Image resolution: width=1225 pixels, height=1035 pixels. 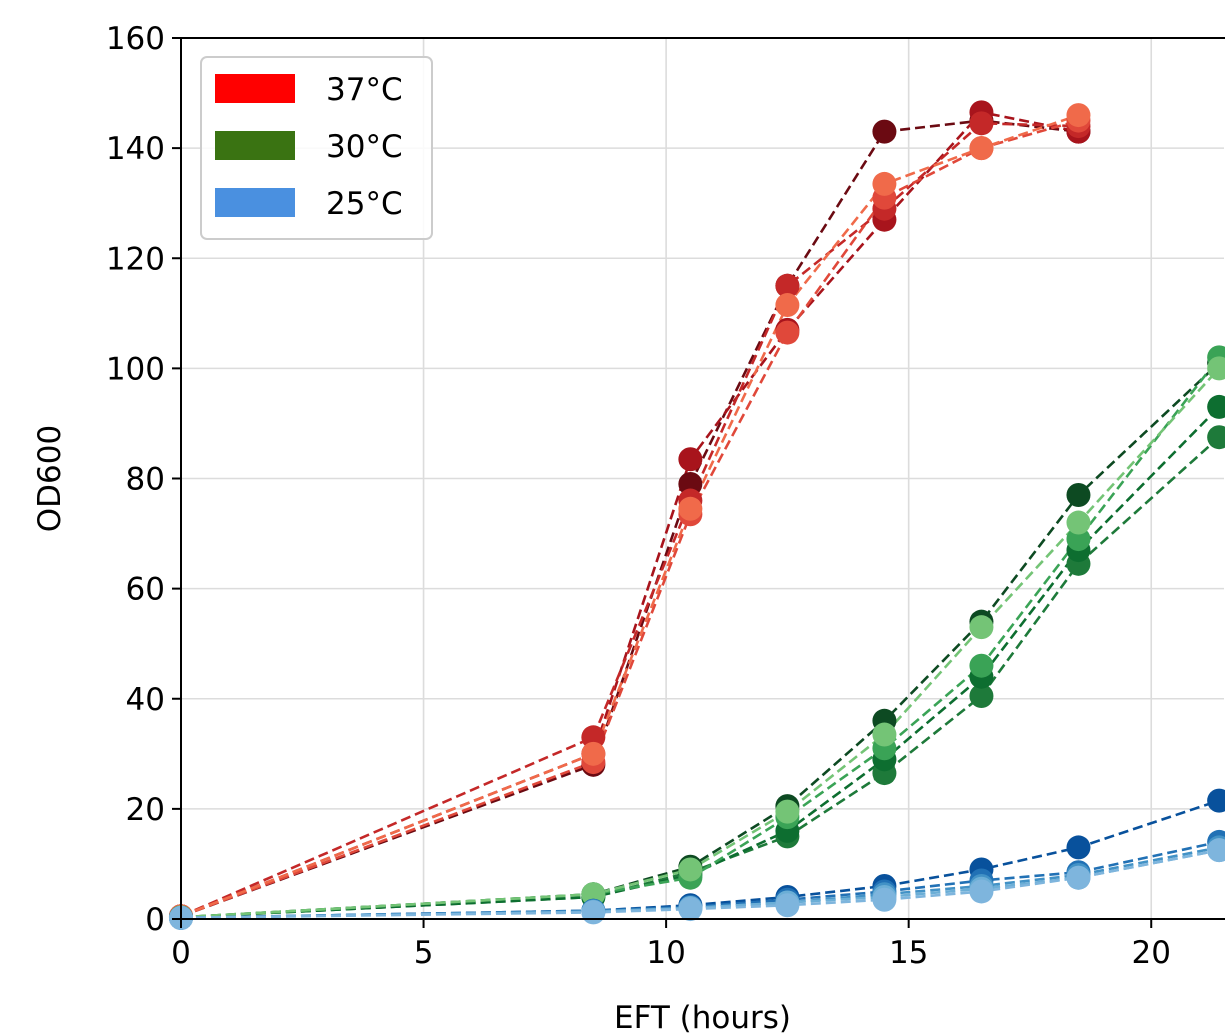 What do you see at coordinates (155, 920) in the screenshot?
I see `y-tick-label: 0` at bounding box center [155, 920].